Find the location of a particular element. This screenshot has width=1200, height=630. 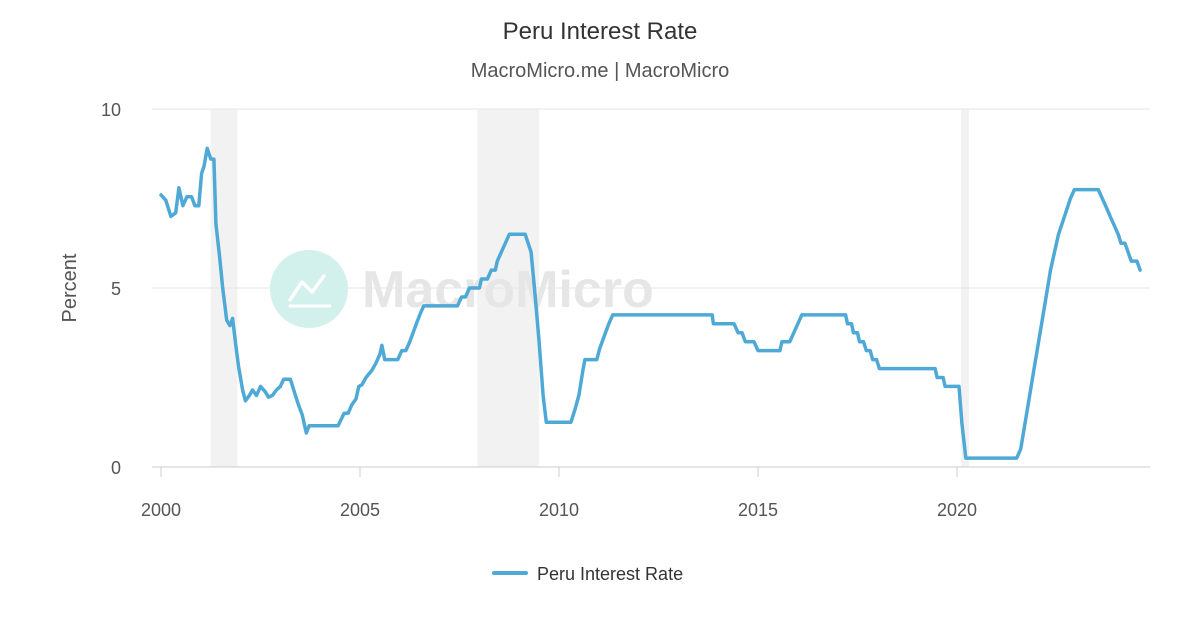

x-tick-label: 2020 is located at coordinates (957, 510).